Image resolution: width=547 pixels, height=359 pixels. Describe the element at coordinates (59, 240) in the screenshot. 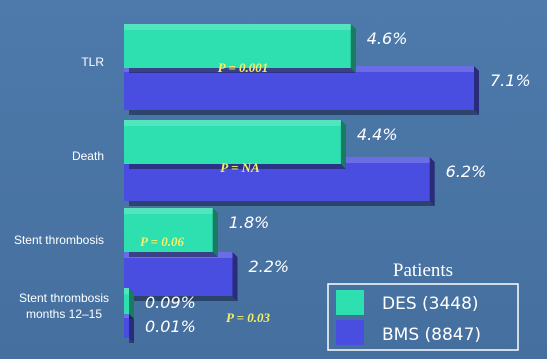

I see `category-label-stent-thrombosis: Stent thrombosis` at that location.